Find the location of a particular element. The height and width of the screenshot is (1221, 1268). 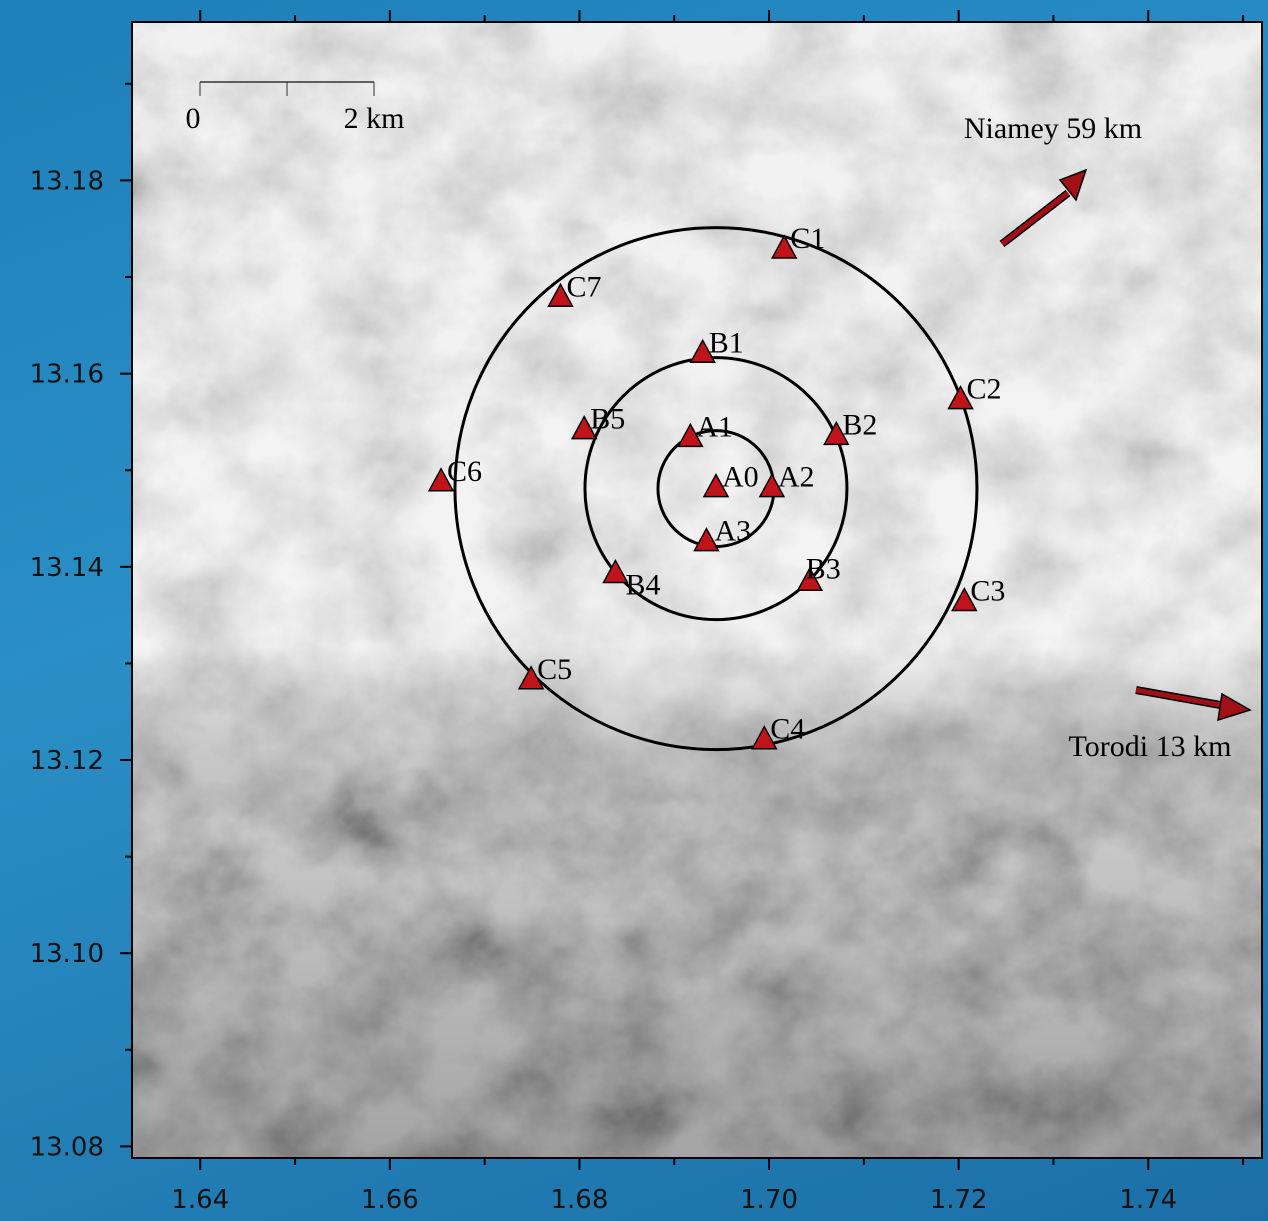

scale-label: 0 is located at coordinates (193, 118).